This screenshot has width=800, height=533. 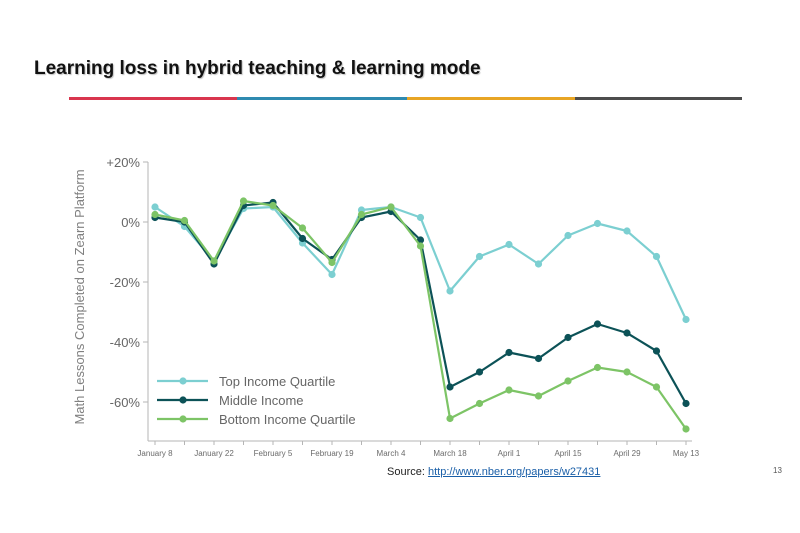 I want to click on source-prefix: Source:, so click(x=407, y=472).